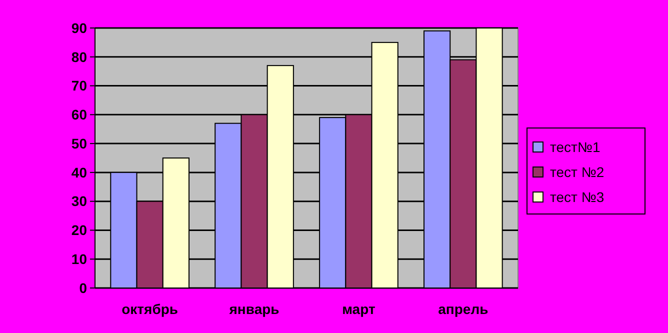  What do you see at coordinates (79, 230) in the screenshot?
I see `y-tick-label: 20` at bounding box center [79, 230].